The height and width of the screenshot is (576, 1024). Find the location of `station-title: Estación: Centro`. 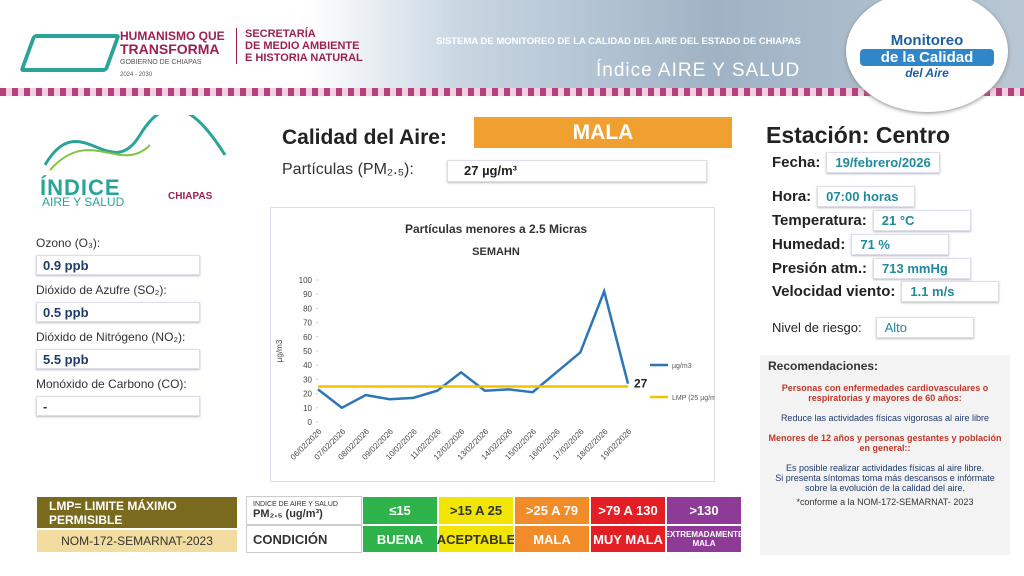

station-title: Estación: Centro is located at coordinates (858, 135).